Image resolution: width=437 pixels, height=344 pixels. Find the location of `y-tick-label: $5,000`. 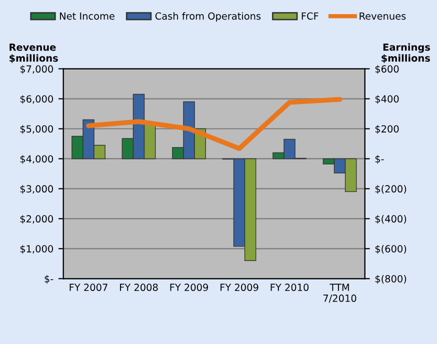

y-tick-label: $5,000 is located at coordinates (36, 129).